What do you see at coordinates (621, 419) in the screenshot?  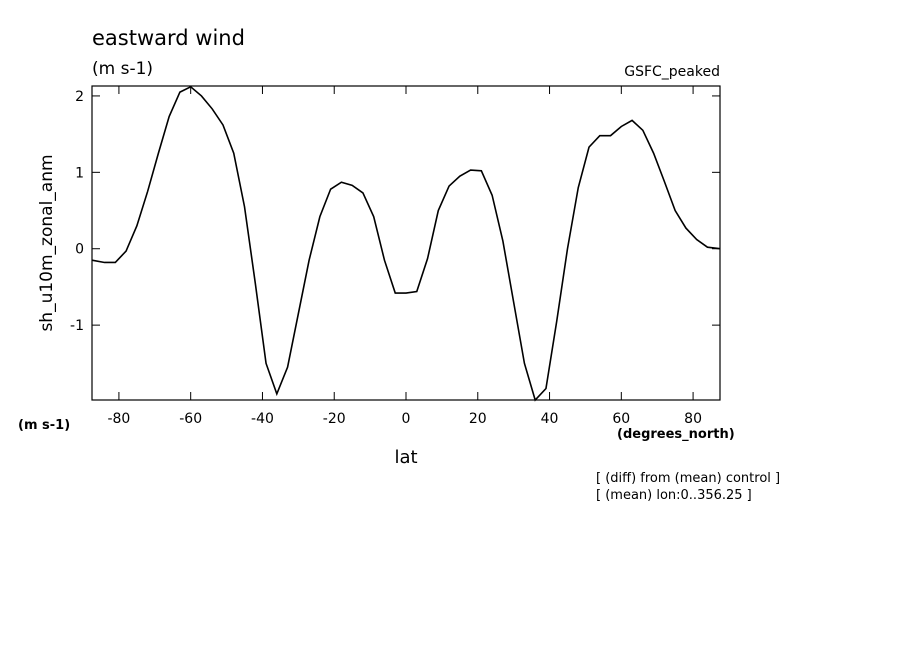 I see `x-tick-label: 60` at bounding box center [621, 419].